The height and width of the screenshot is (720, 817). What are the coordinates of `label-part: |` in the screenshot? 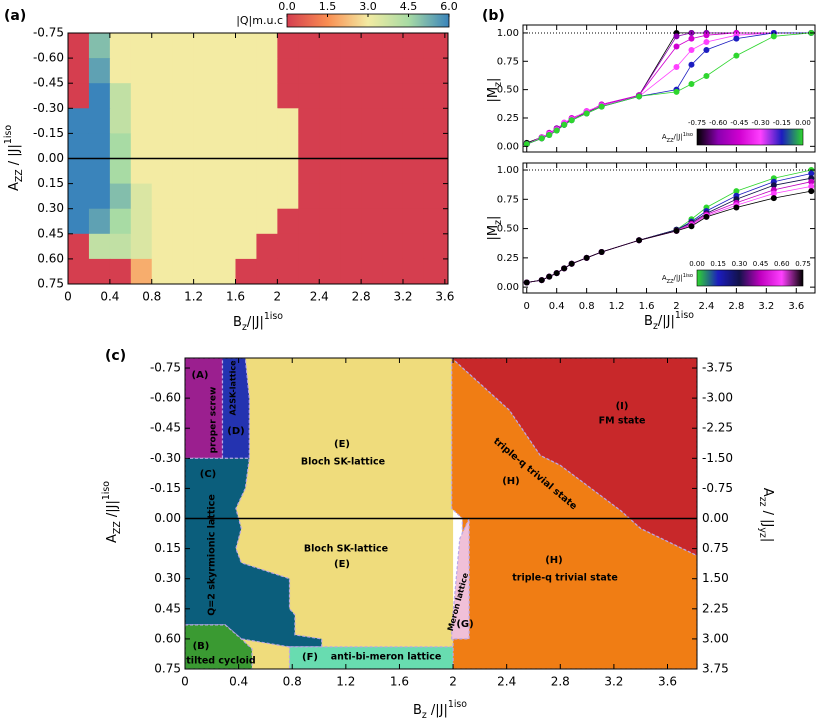 It's located at (493, 218).